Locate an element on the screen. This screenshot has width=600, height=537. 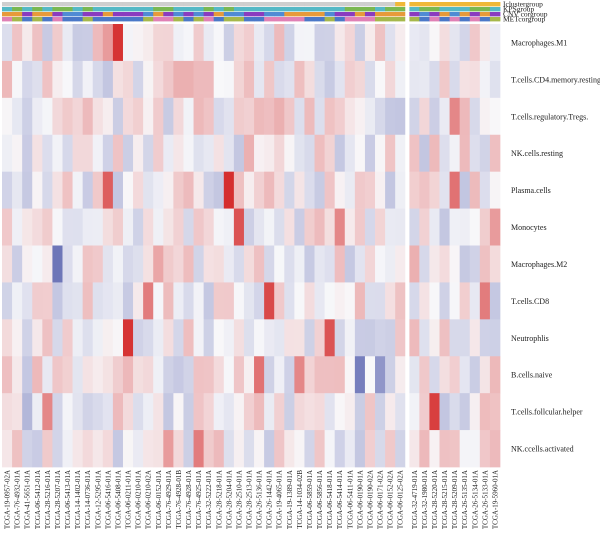
column-label: TCGA-28-5215-01A is located at coordinates (445, 499).